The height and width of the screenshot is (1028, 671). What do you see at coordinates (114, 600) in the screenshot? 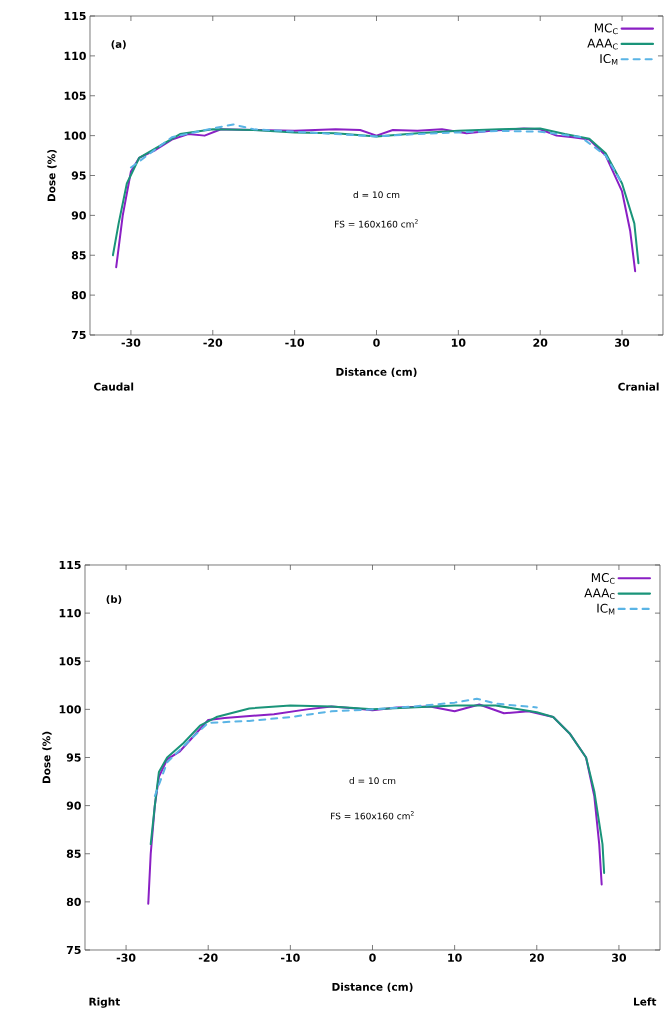
I see `annotation: (b)` at bounding box center [114, 600].